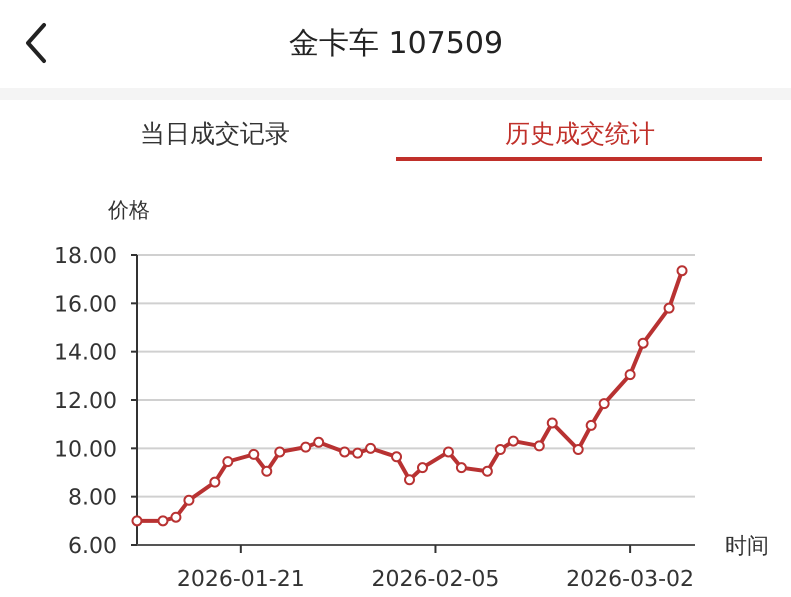  What do you see at coordinates (436, 579) in the screenshot?
I see `x-tick-label: 2026-02-05` at bounding box center [436, 579].